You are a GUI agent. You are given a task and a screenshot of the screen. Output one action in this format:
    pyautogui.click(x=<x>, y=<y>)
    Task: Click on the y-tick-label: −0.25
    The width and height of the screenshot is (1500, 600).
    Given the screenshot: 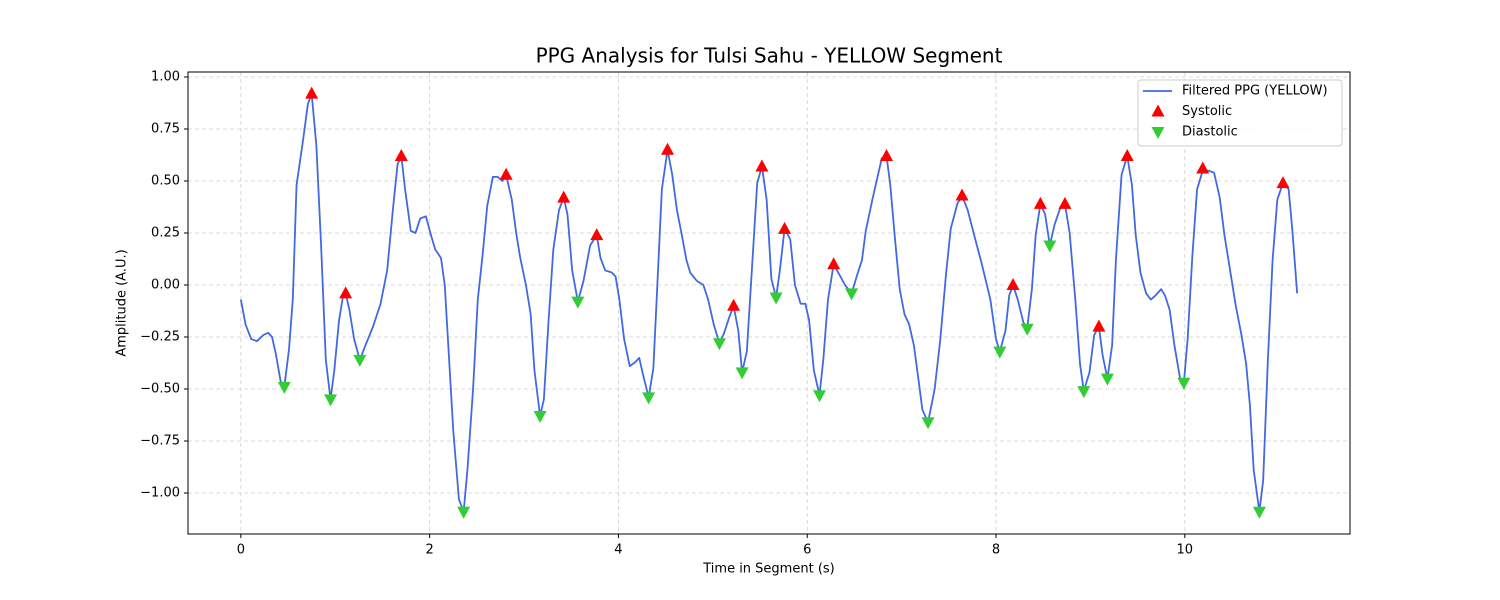 What is the action you would take?
    pyautogui.click(x=160, y=337)
    